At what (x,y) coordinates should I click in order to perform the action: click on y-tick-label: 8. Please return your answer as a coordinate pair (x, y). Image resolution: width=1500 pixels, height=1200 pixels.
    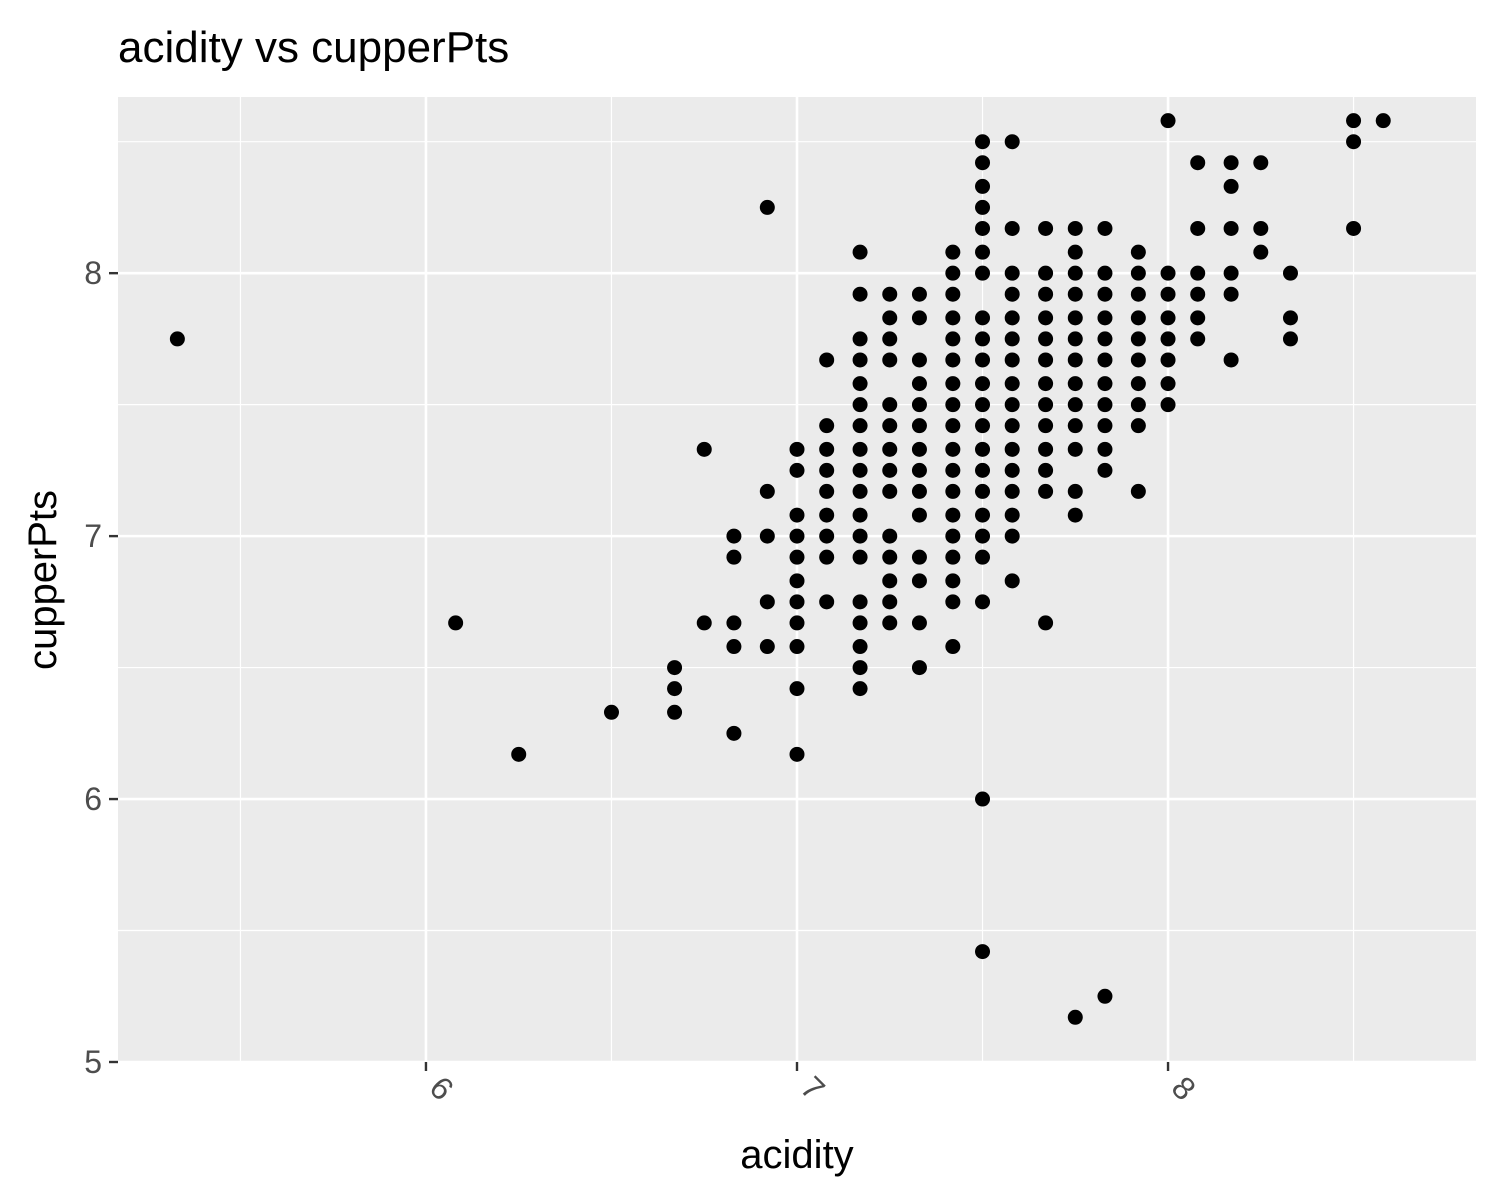
    Looking at the image, I should click on (93, 273).